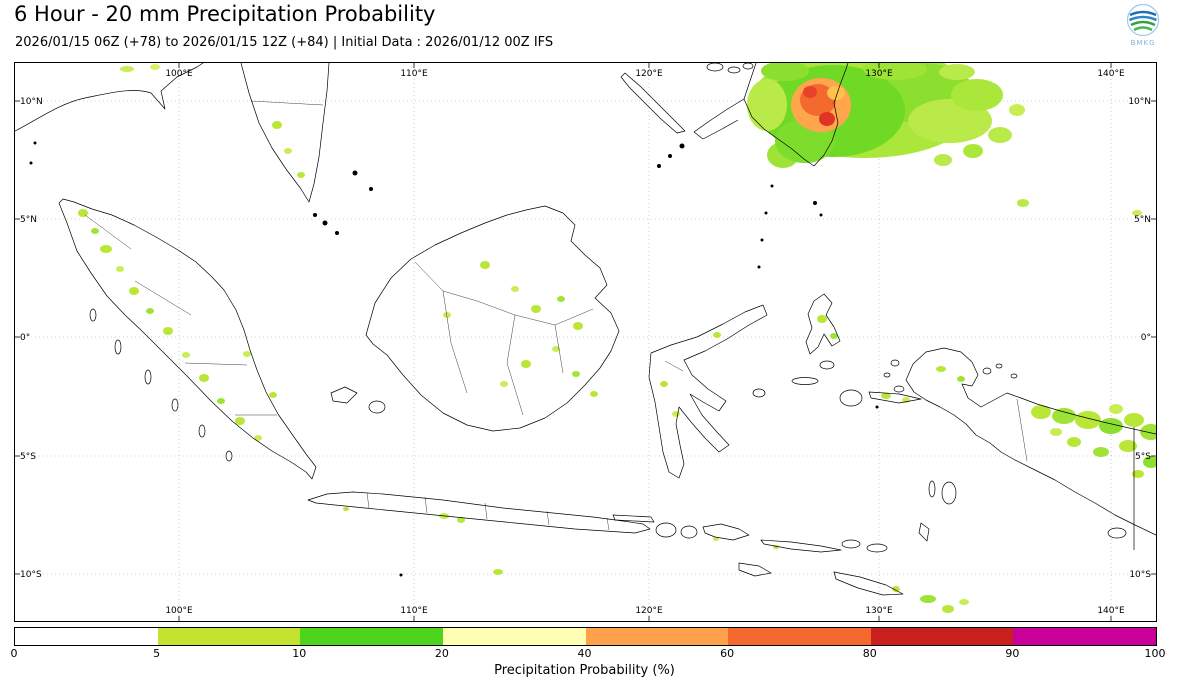 The height and width of the screenshot is (690, 1180). What do you see at coordinates (633, 518) in the screenshot?
I see `island-madura` at bounding box center [633, 518].